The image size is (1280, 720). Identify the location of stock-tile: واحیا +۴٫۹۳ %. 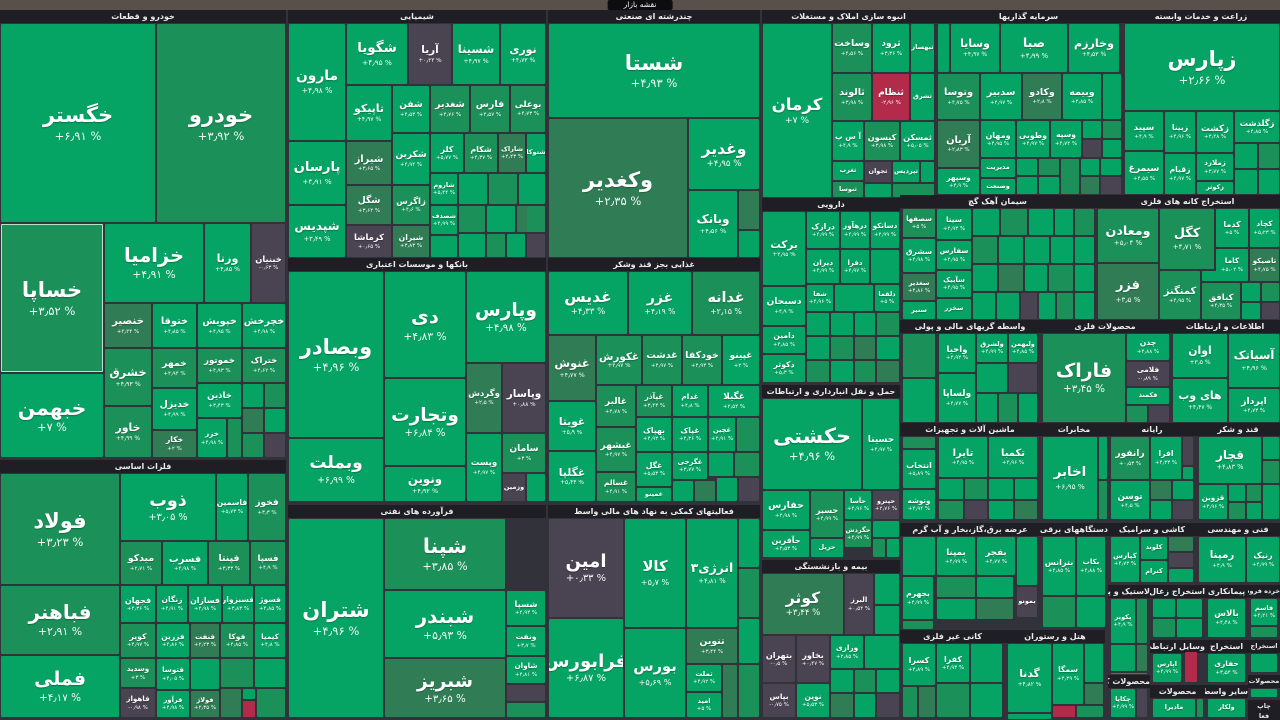
(957, 353).